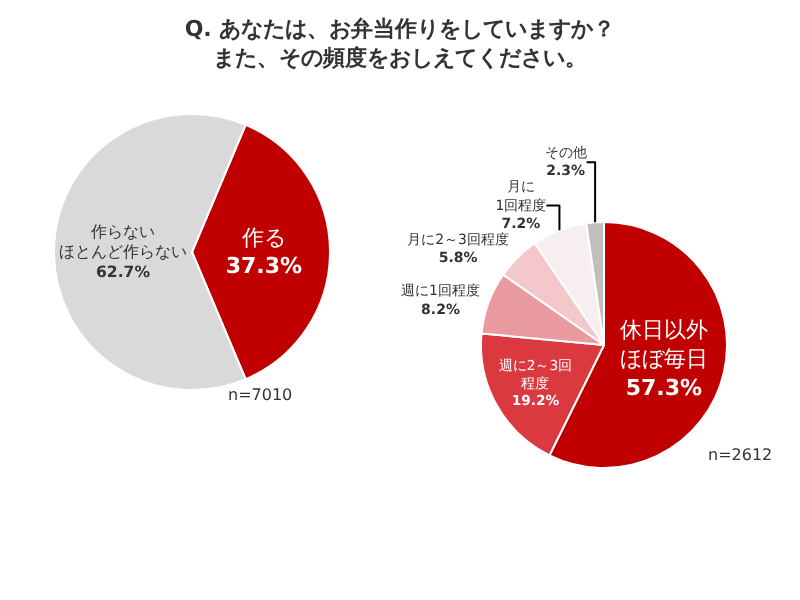 Image resolution: width=800 pixels, height=600 pixels. Describe the element at coordinates (664, 387) in the screenshot. I see `data-label: 57.3%` at that location.